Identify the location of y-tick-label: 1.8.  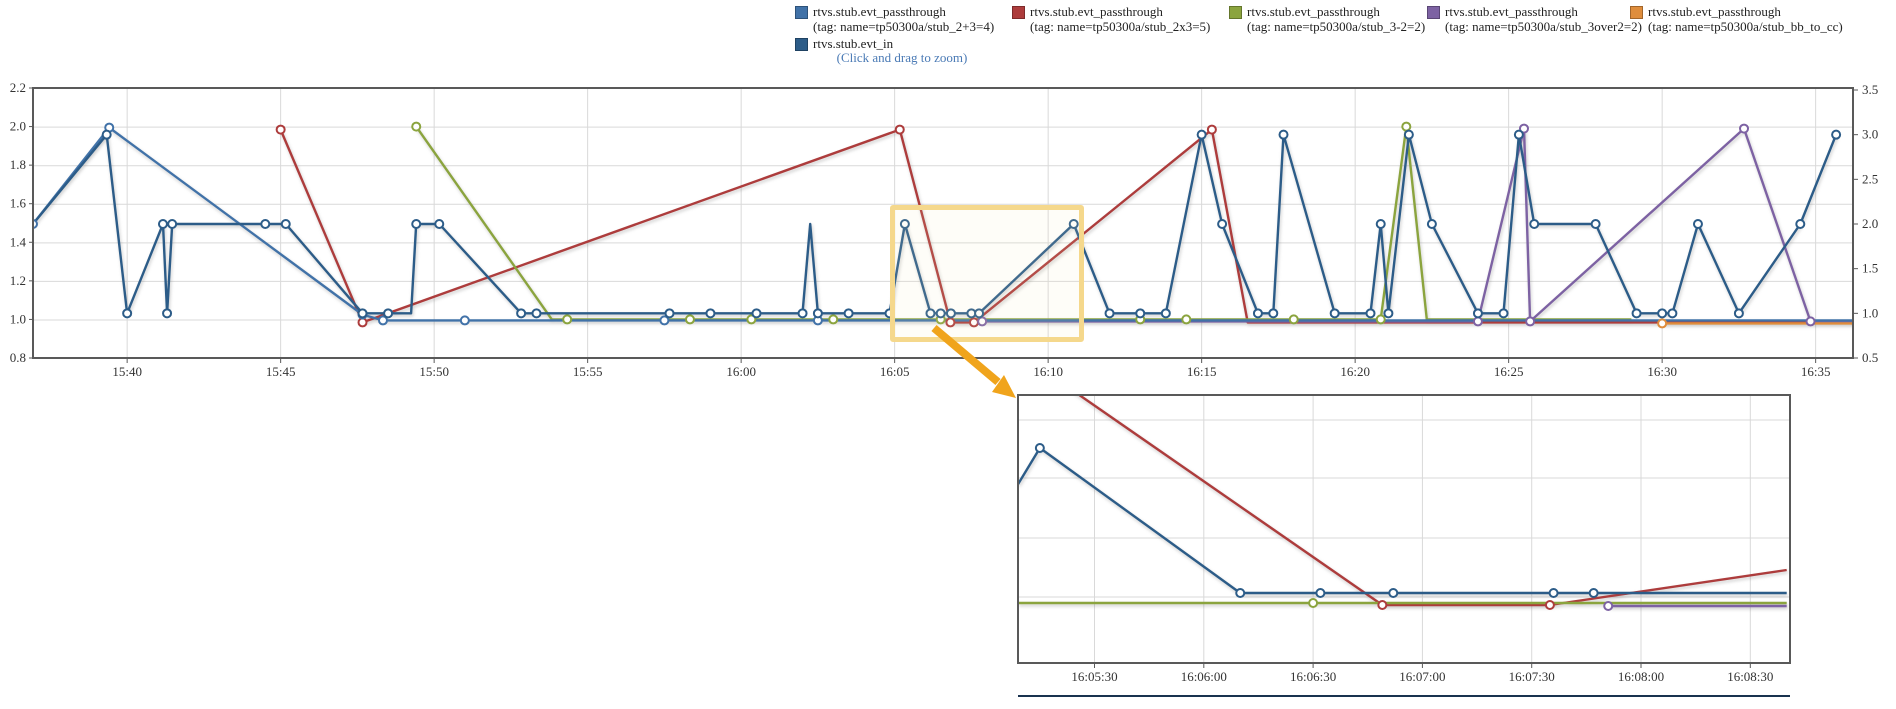
(18, 164).